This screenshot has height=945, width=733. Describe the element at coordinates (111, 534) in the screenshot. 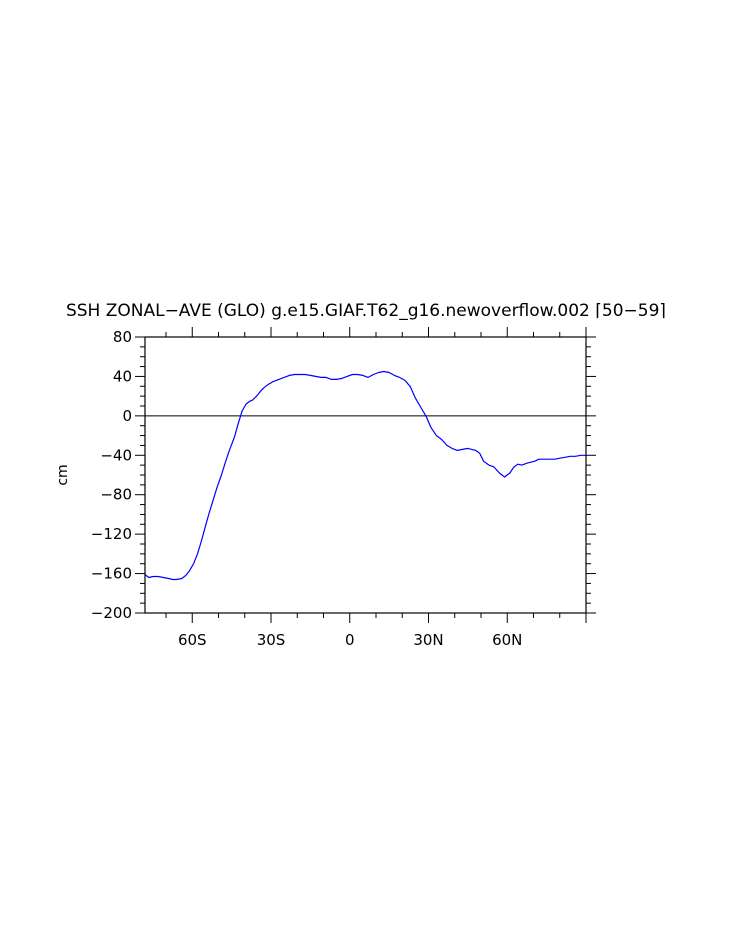

I see `y-tick-label: −120` at that location.